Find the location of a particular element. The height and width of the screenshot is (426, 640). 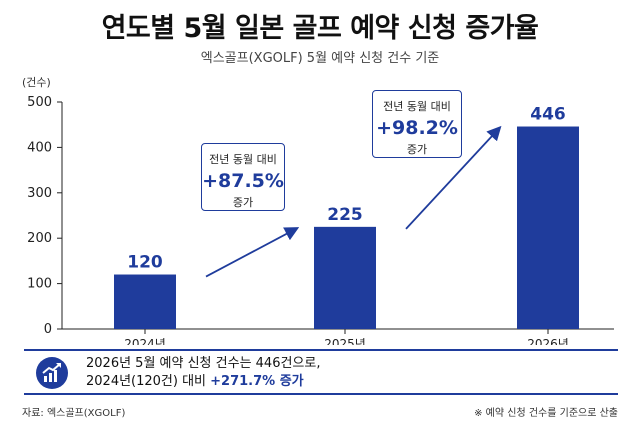

method-note: ※ 예약 신청 건수를 기준으로 산출 is located at coordinates (546, 413).